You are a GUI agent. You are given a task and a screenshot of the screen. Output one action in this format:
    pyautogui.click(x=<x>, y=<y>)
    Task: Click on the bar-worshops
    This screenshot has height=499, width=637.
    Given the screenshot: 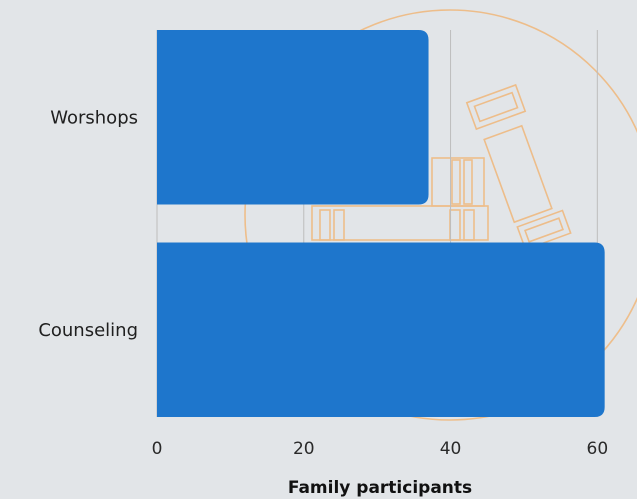 What is the action you would take?
    pyautogui.click(x=293, y=117)
    